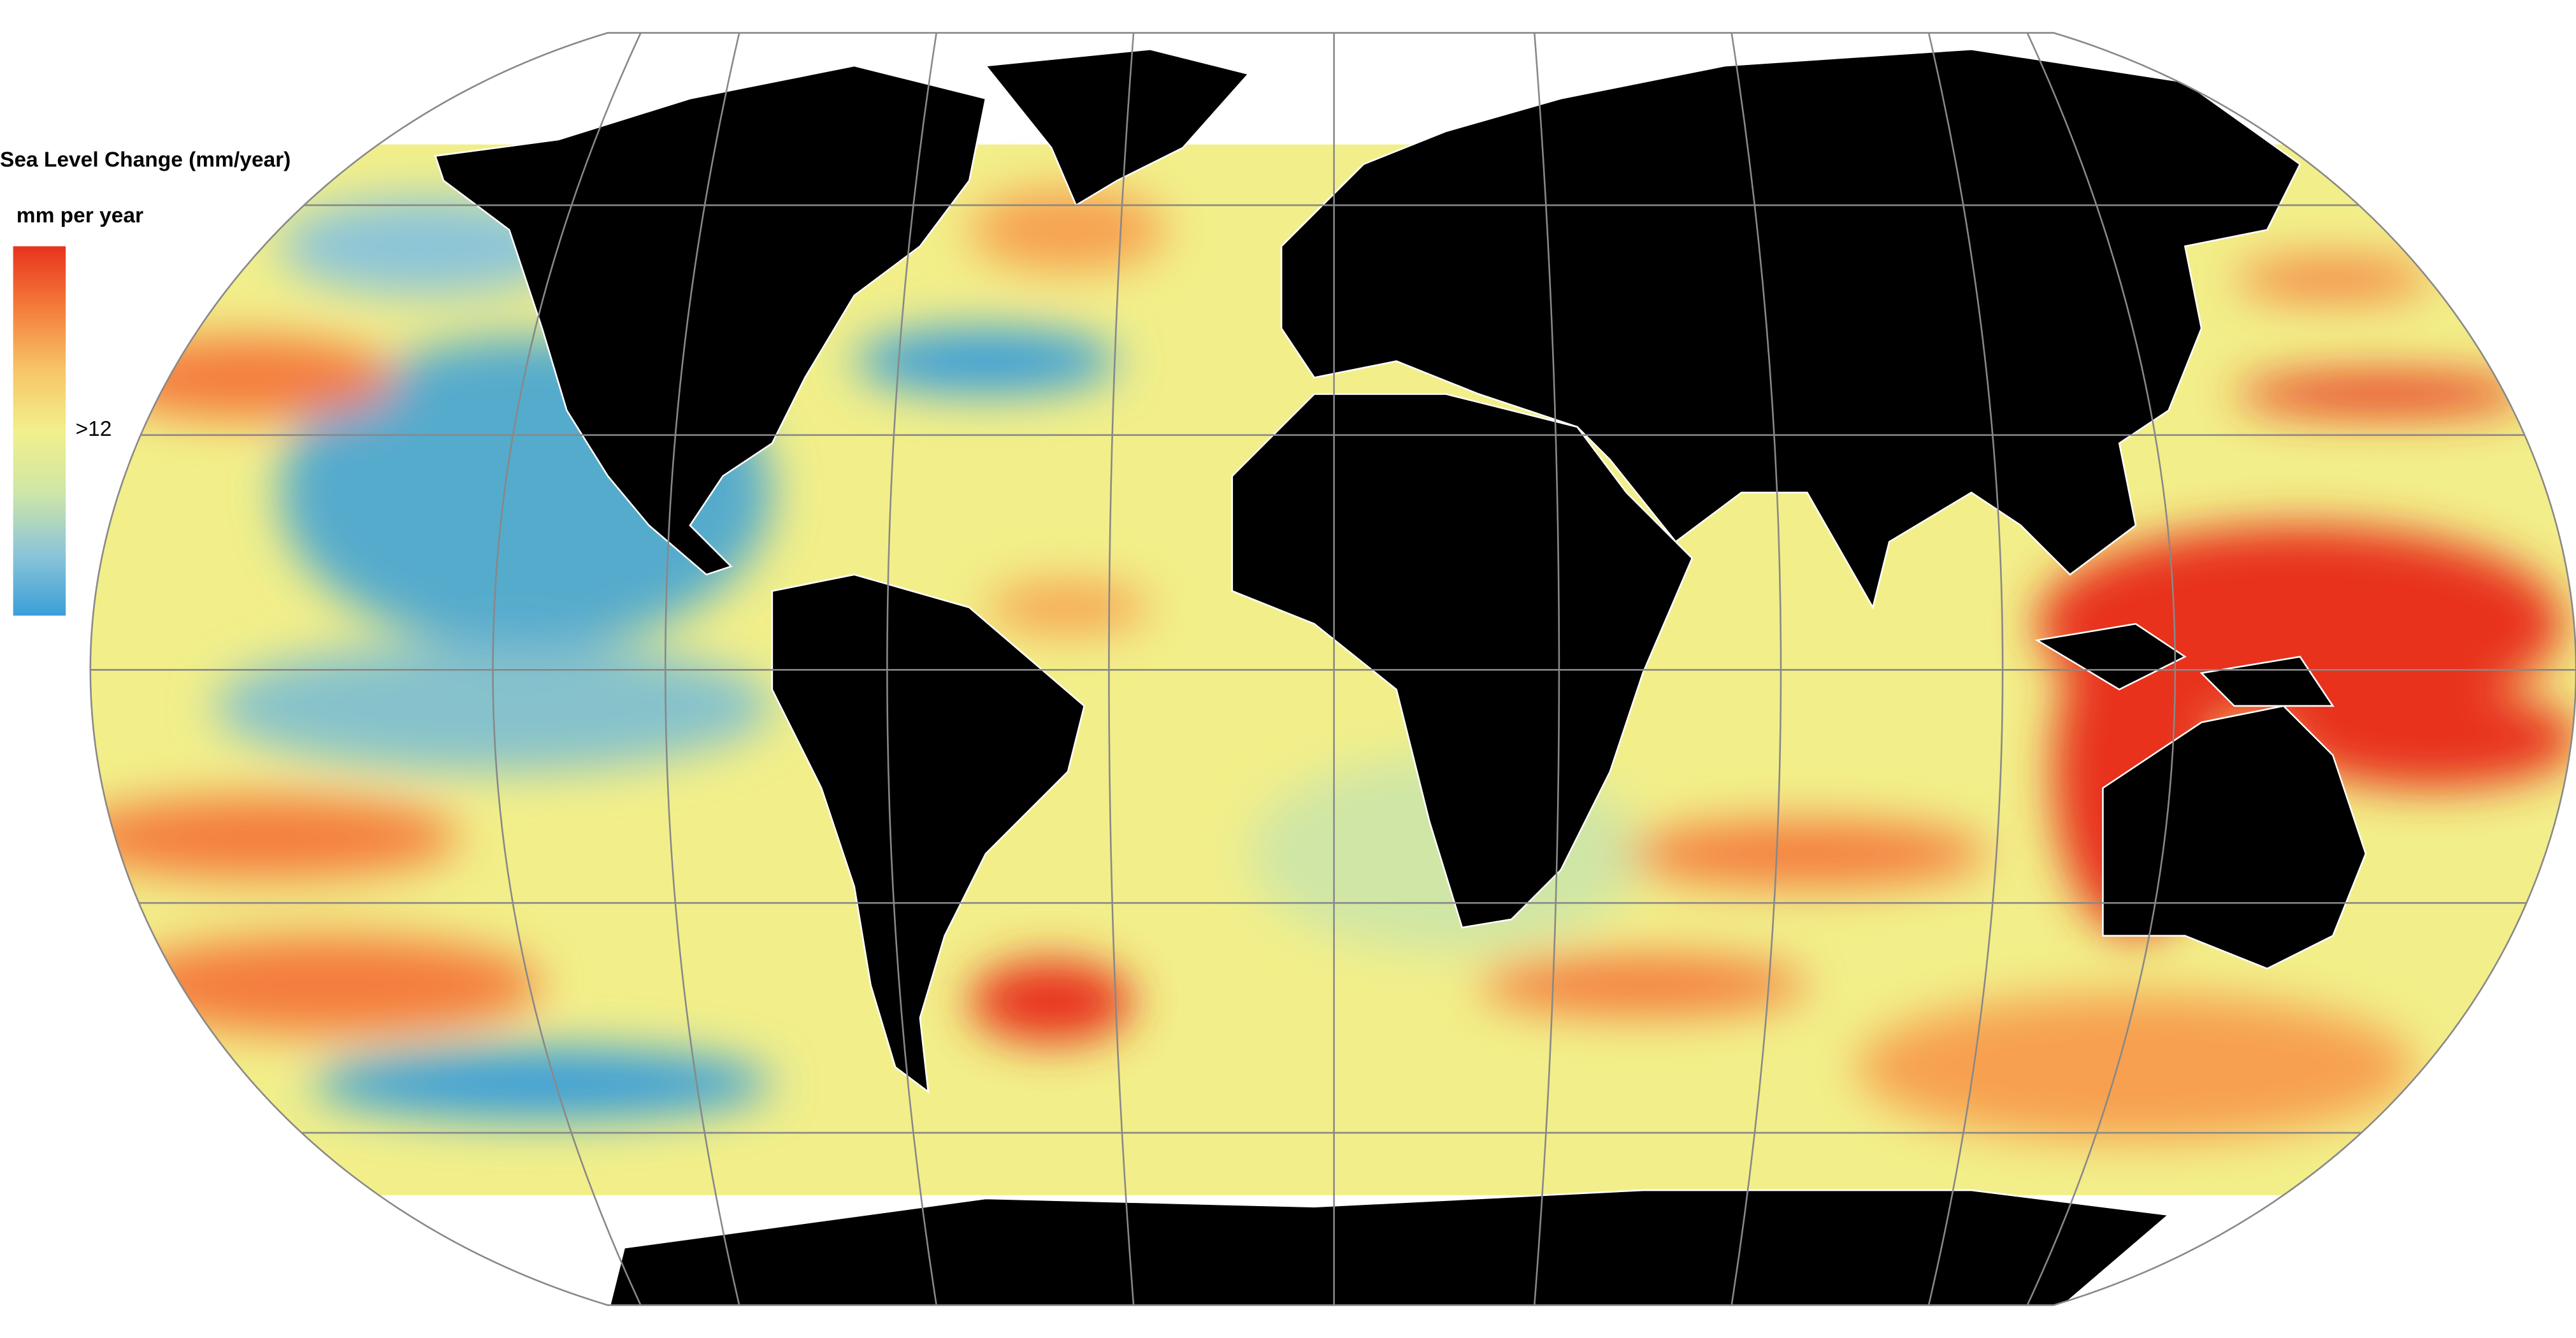  Describe the element at coordinates (1389, 1247) in the screenshot. I see `antarctica` at that location.